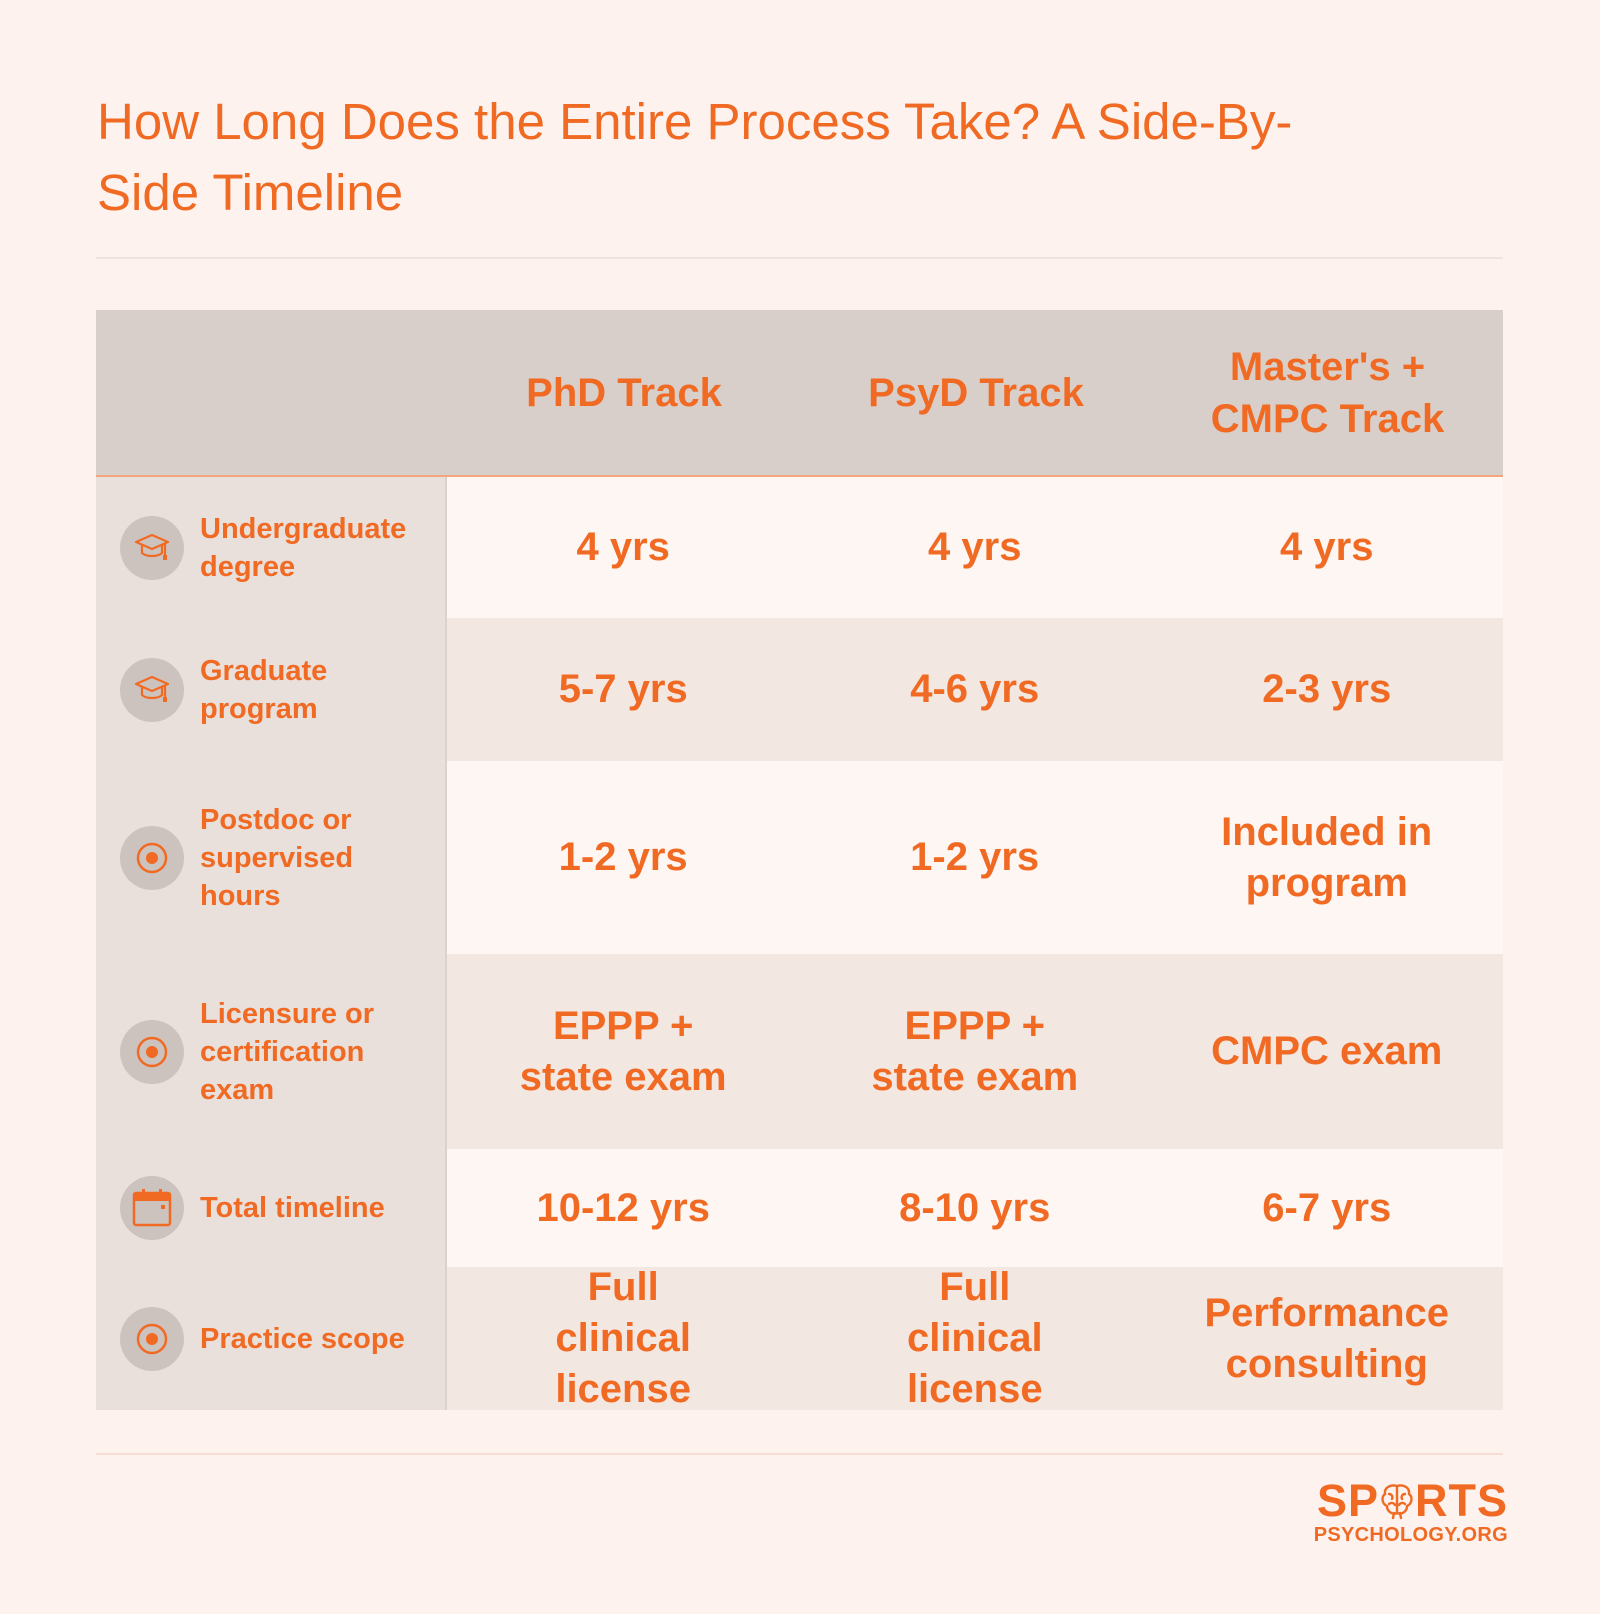 This screenshot has width=1600, height=1614. I want to click on row-label: Total timeline, so click(292, 1208).